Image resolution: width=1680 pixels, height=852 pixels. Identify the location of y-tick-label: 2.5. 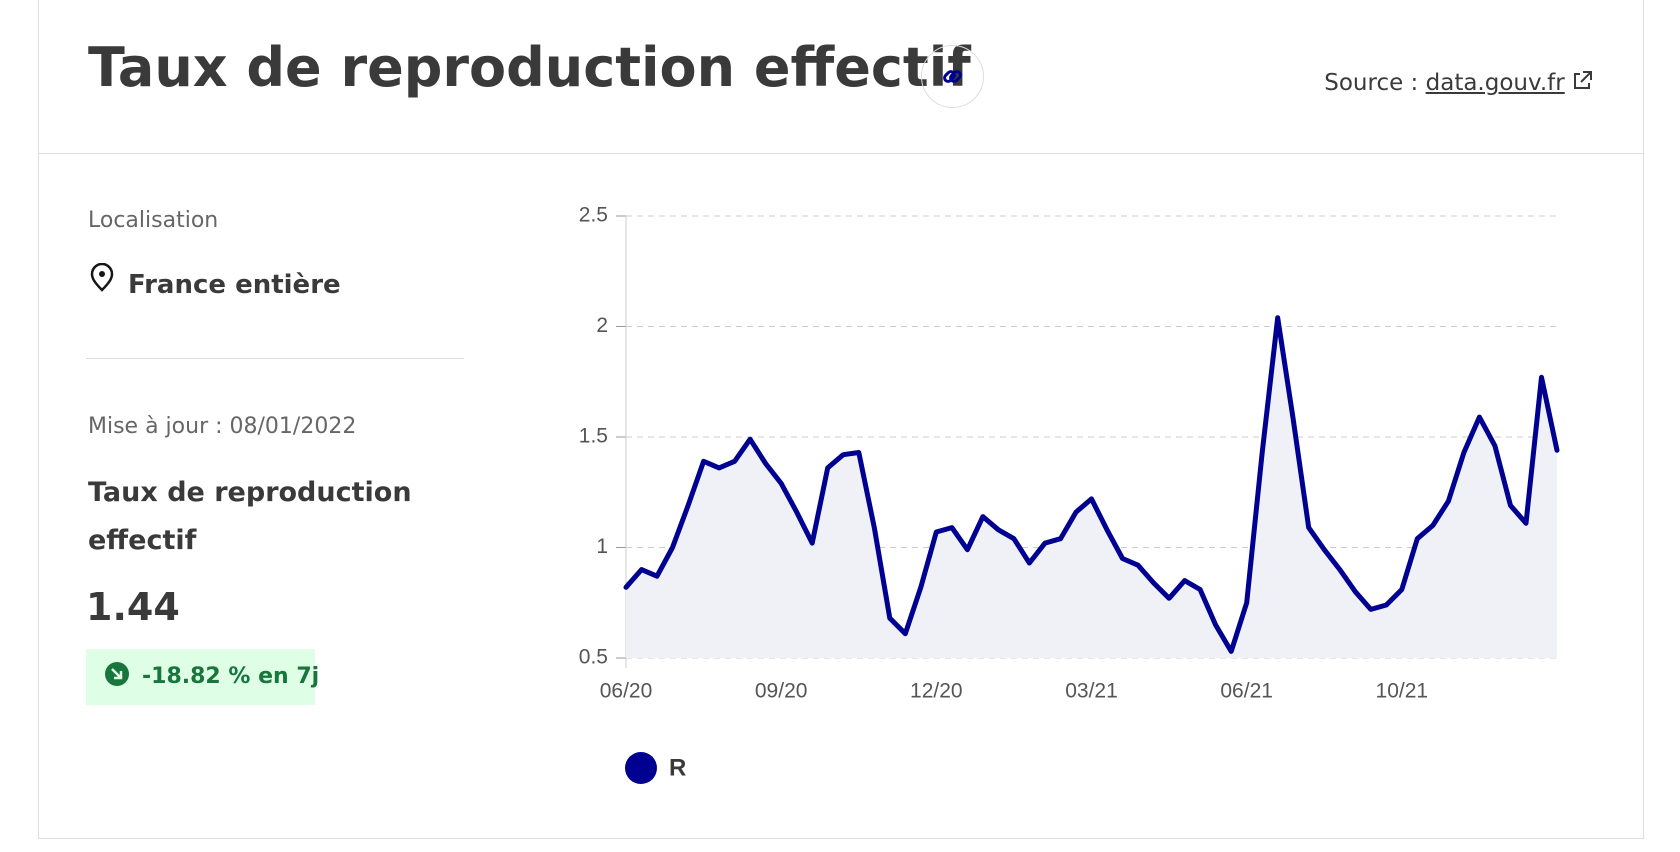
(593, 215).